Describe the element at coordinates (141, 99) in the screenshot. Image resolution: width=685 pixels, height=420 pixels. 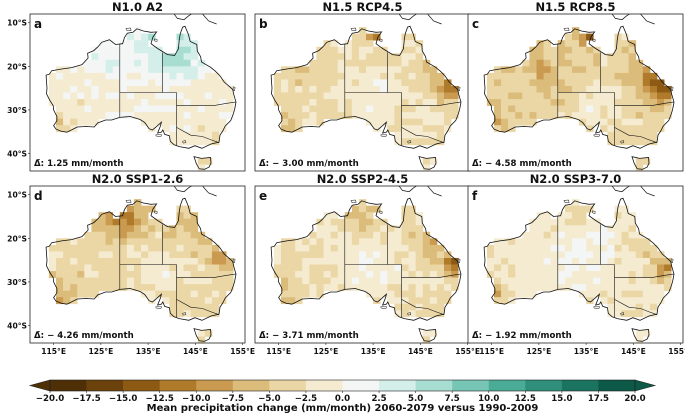
I see `precipitation-grid-a` at that location.